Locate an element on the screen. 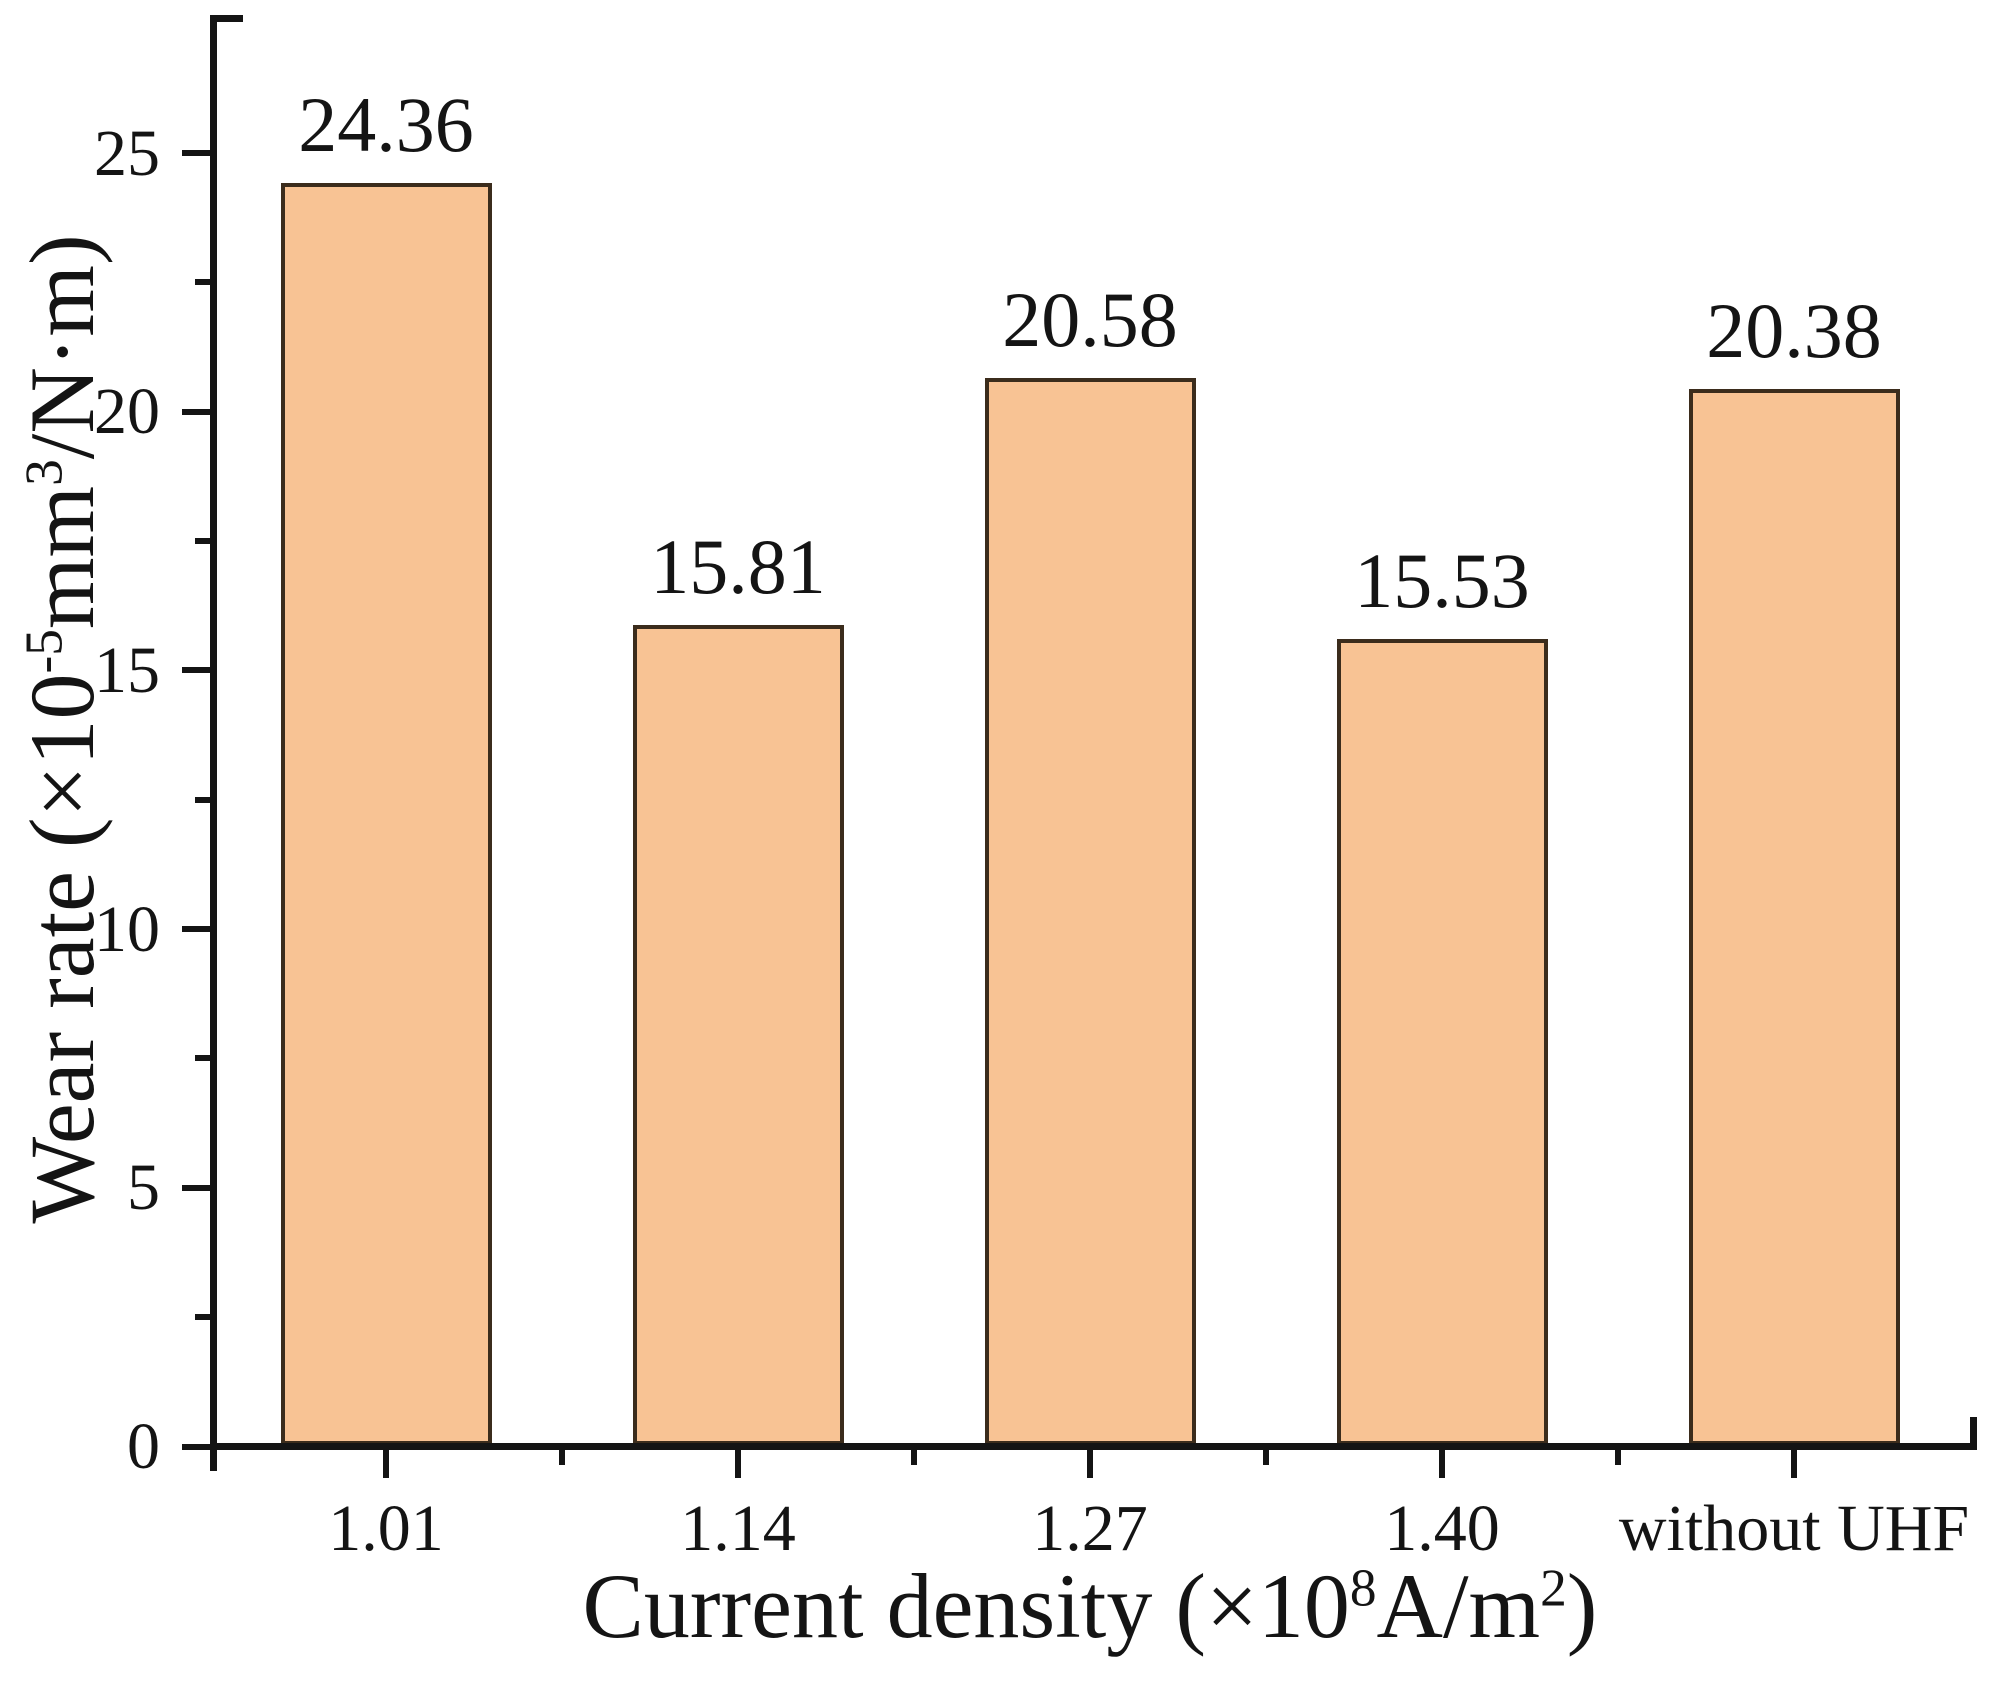 This screenshot has height=1688, width=1993. bar-value-label: 15.53 is located at coordinates (1442, 581).